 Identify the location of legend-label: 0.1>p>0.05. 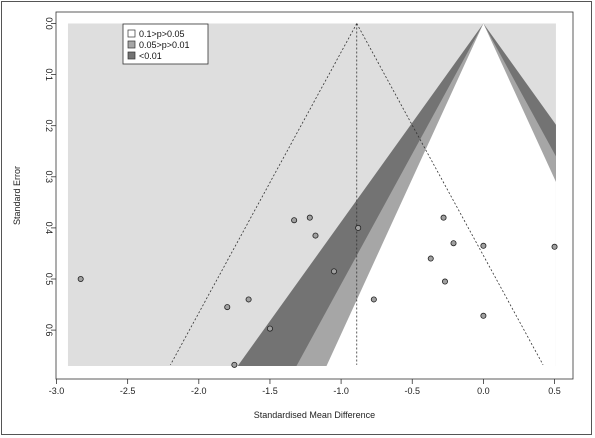
(162, 34).